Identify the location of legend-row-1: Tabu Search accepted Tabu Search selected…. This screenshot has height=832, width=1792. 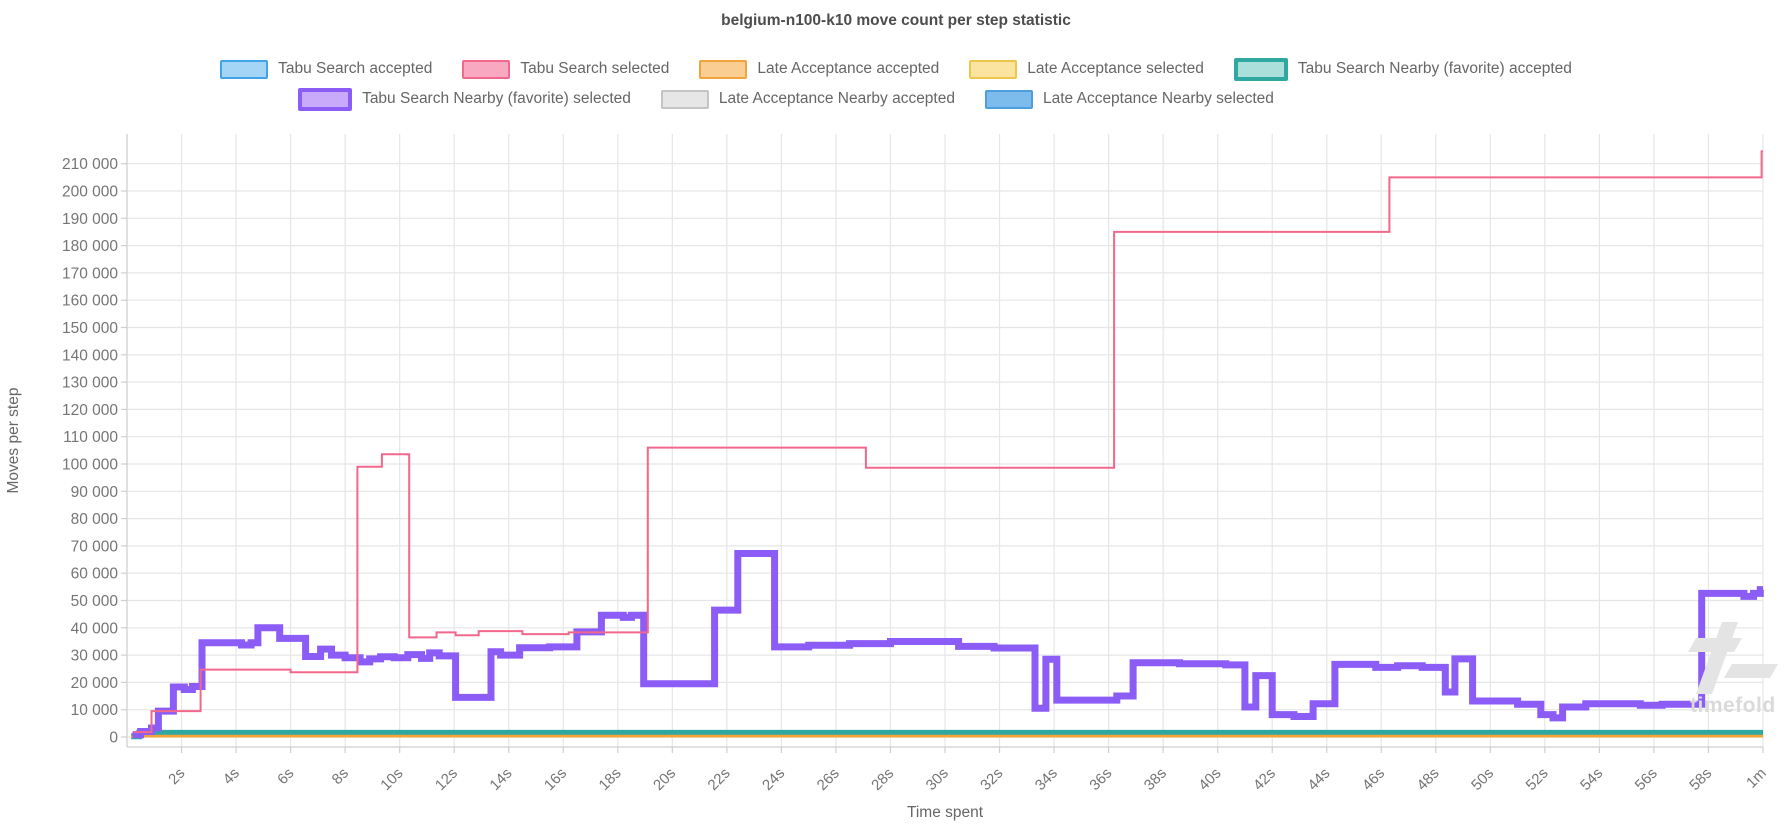
(896, 69).